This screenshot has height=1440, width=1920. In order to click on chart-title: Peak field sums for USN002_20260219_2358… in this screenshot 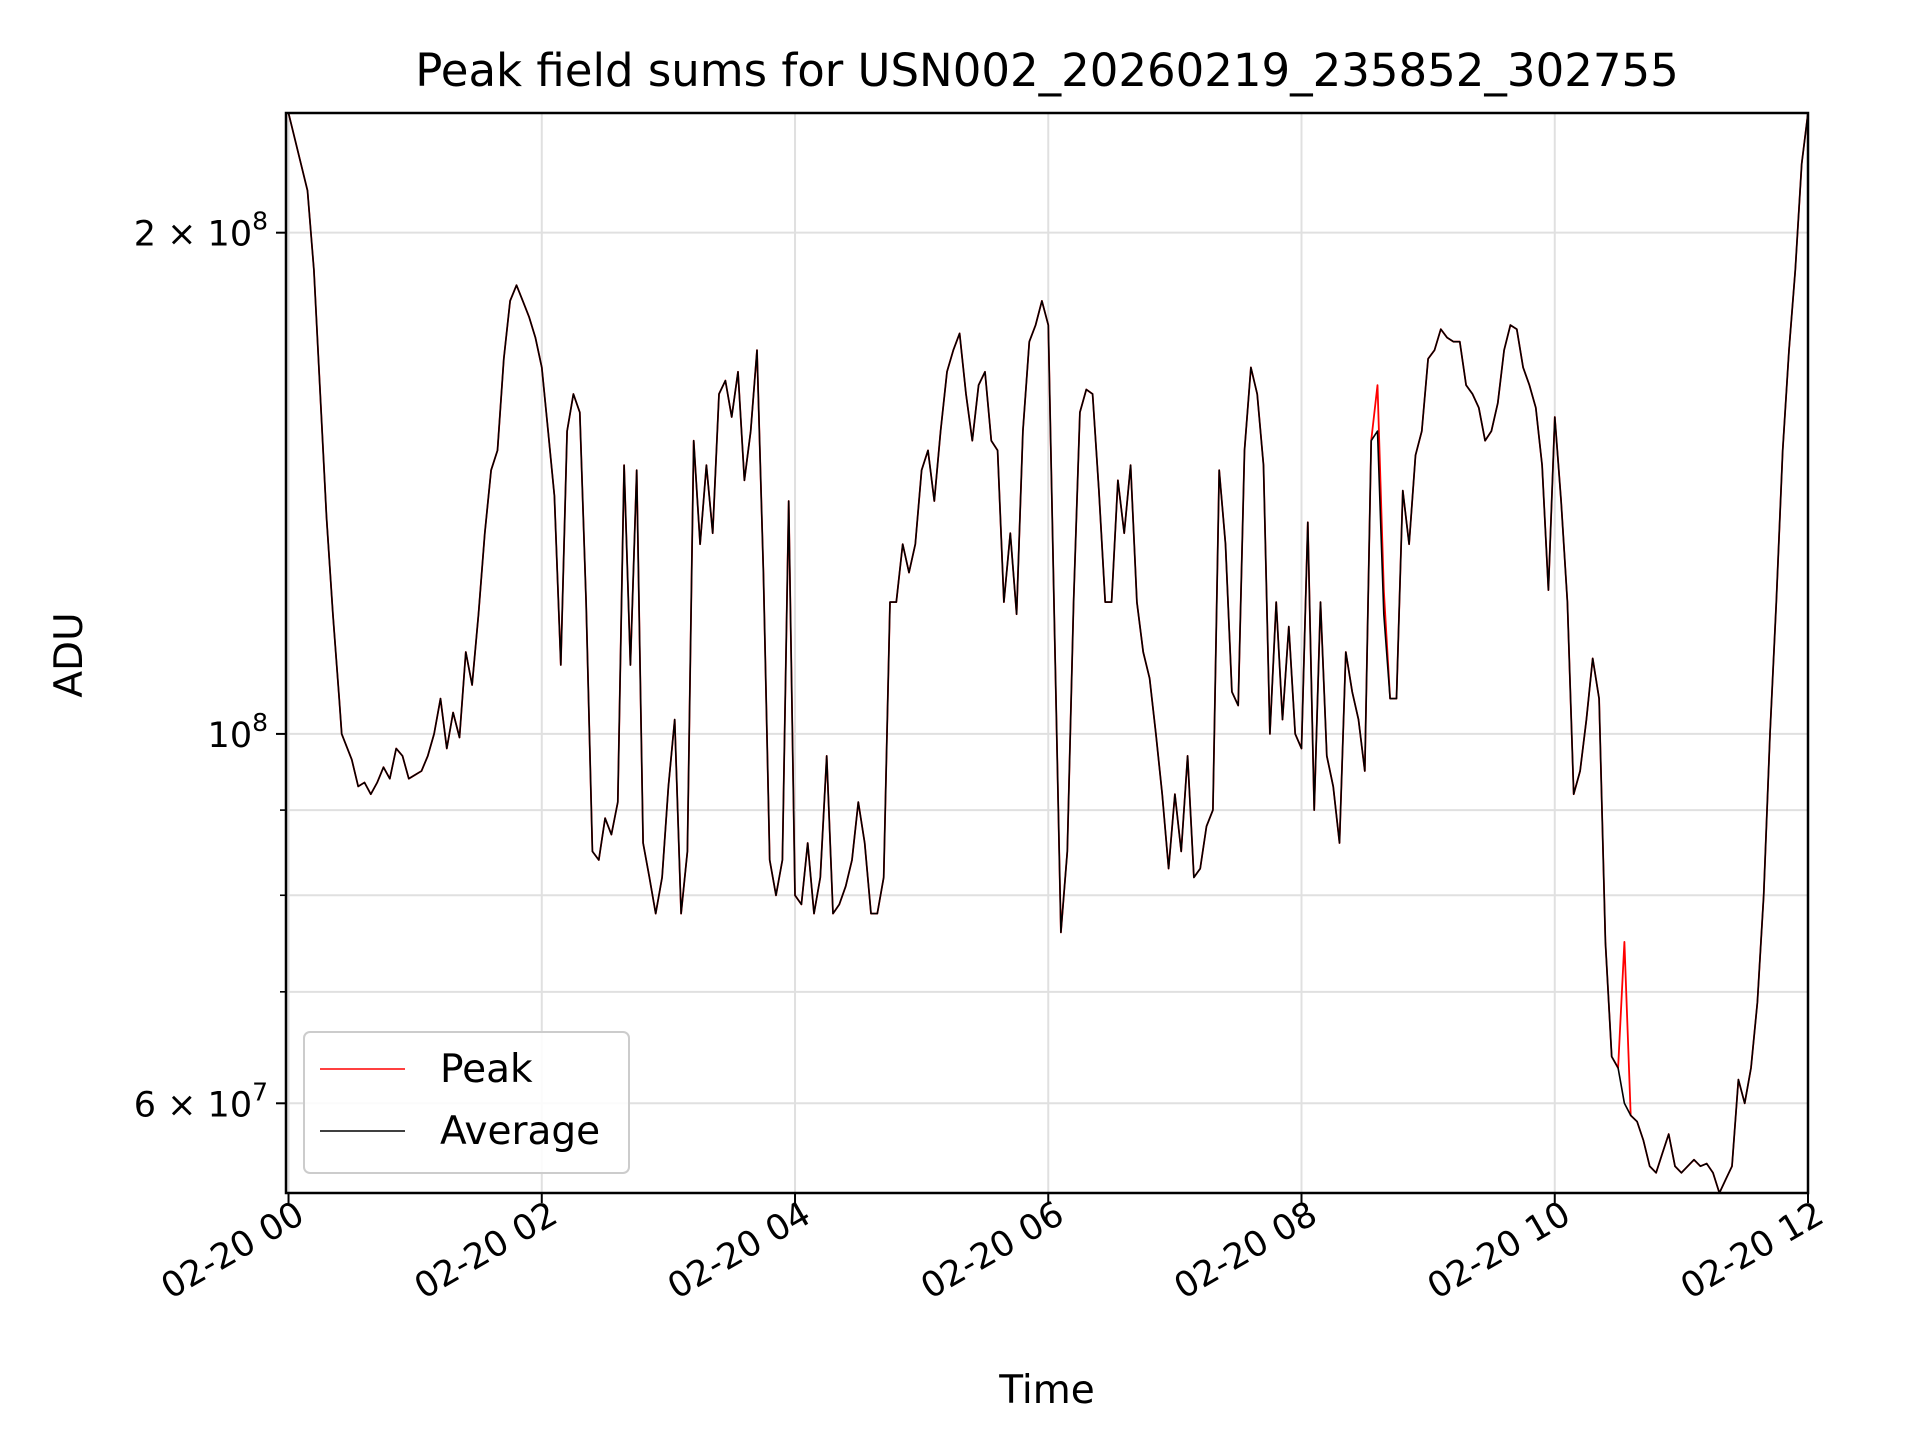, I will do `click(1046, 70)`.